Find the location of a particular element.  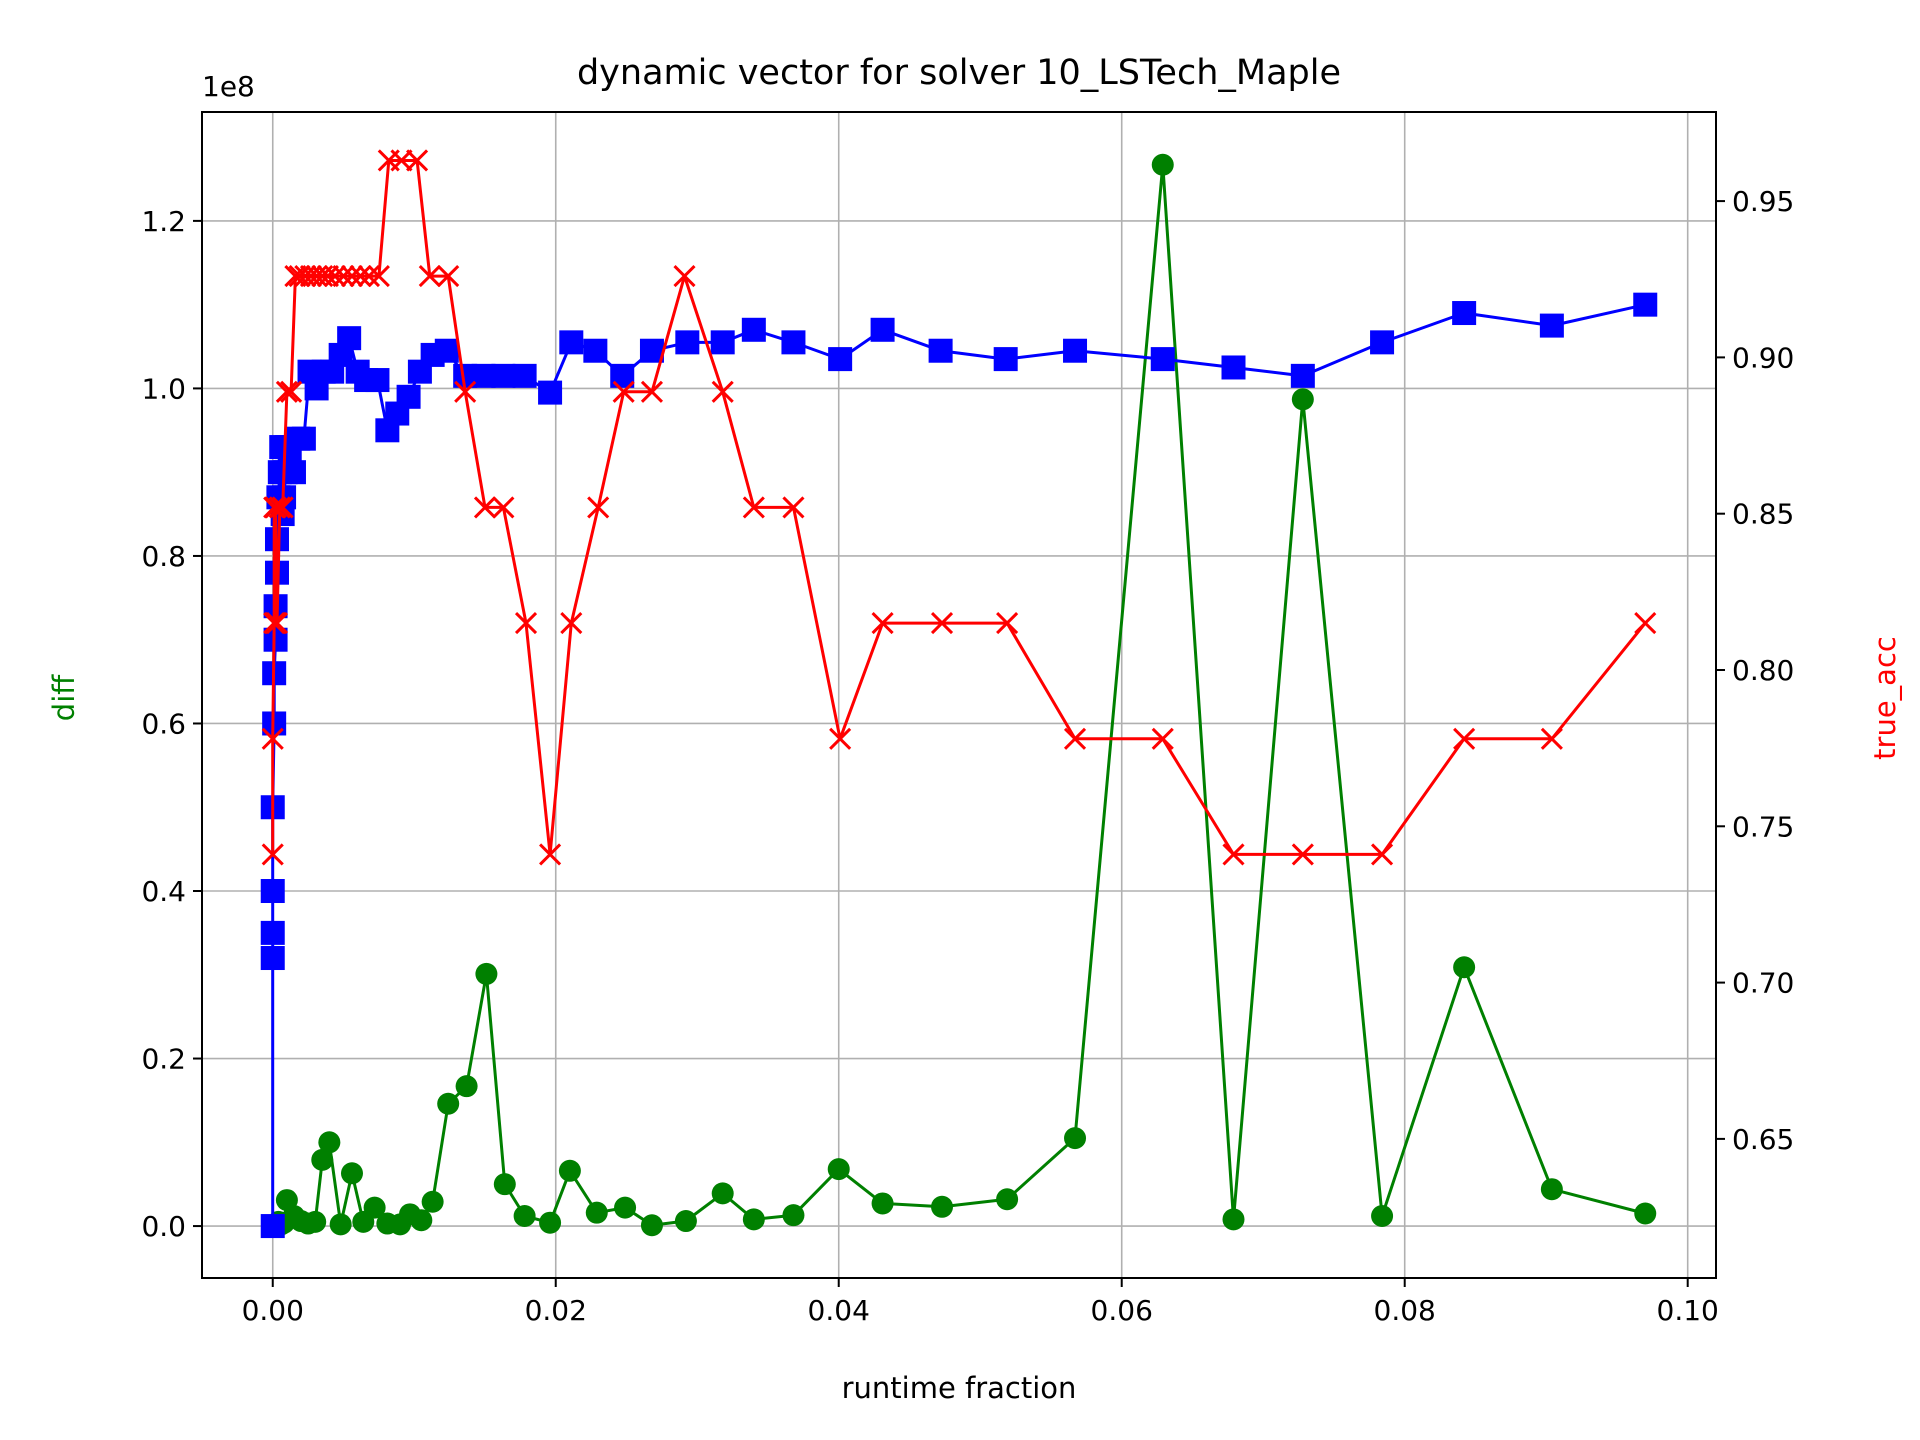

y-left-tick-label: 1.0 is located at coordinates (163, 388).